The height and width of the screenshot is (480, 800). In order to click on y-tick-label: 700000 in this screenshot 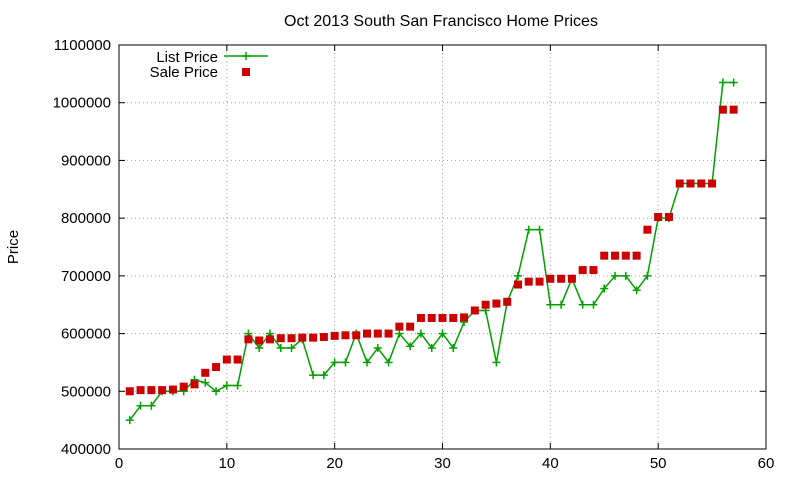, I will do `click(86, 276)`.